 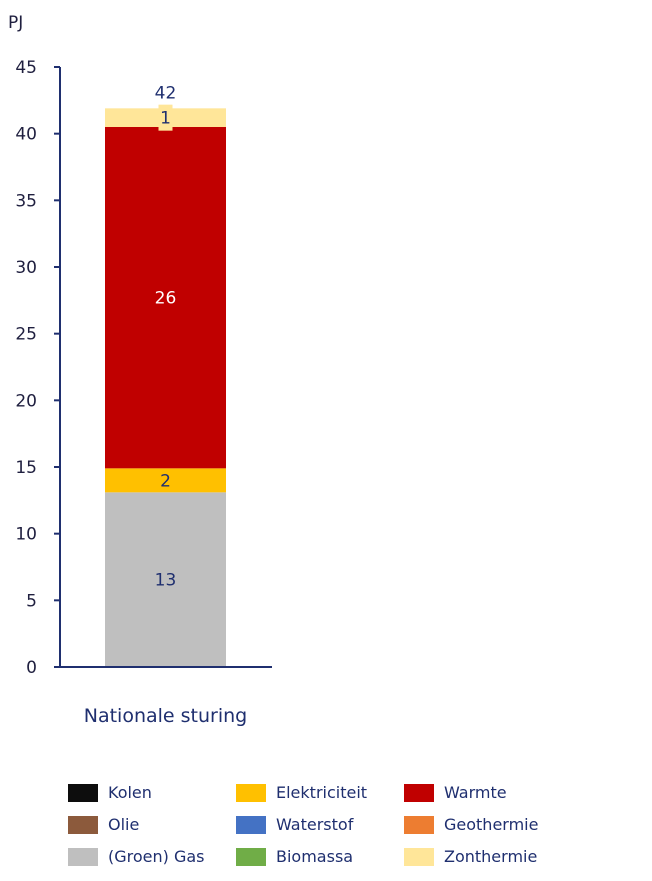 What do you see at coordinates (26, 335) in the screenshot?
I see `y-tick-label: 25` at bounding box center [26, 335].